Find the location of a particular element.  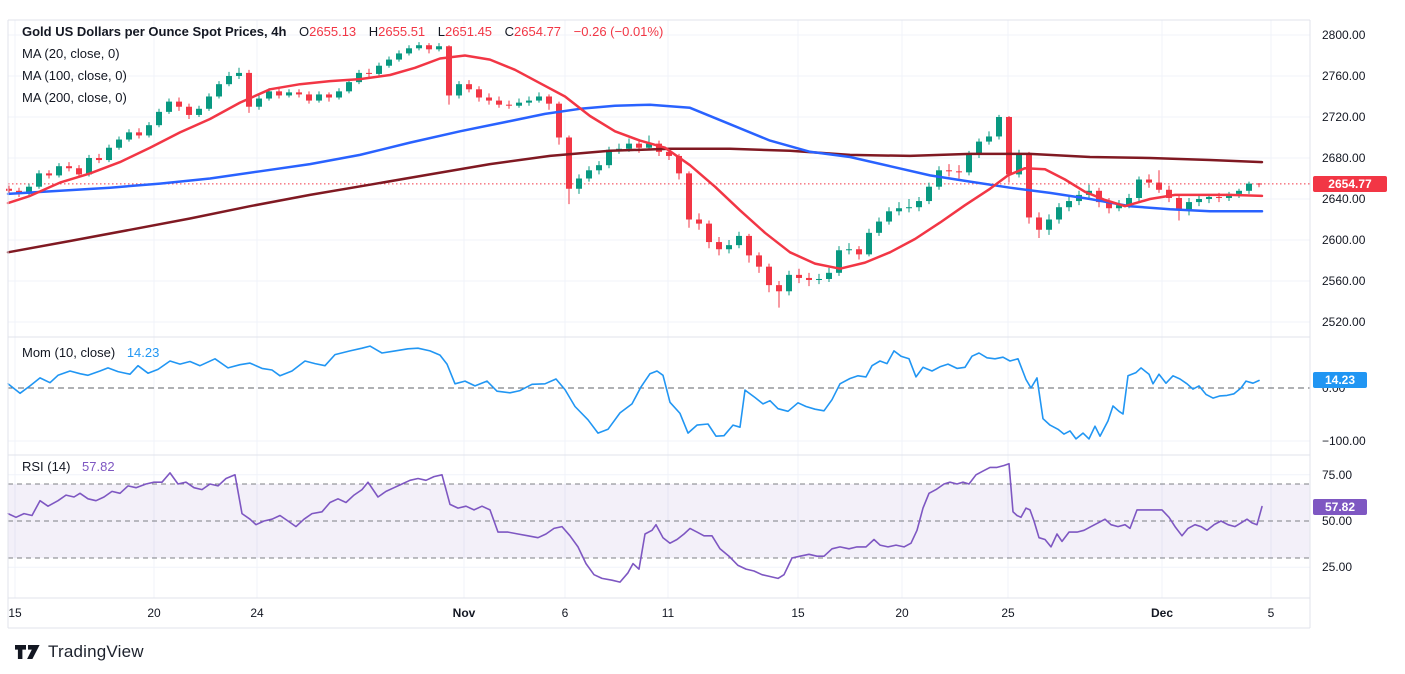

last-price-badge: 2654.77 is located at coordinates (1350, 183).